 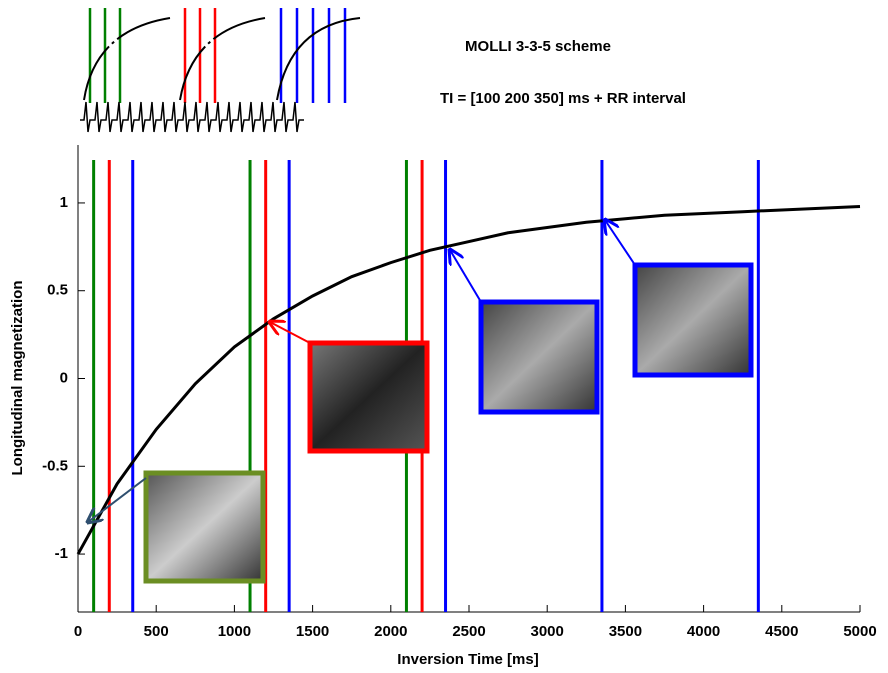 What do you see at coordinates (55, 465) in the screenshot?
I see `y-tick-label: -0.5` at bounding box center [55, 465].